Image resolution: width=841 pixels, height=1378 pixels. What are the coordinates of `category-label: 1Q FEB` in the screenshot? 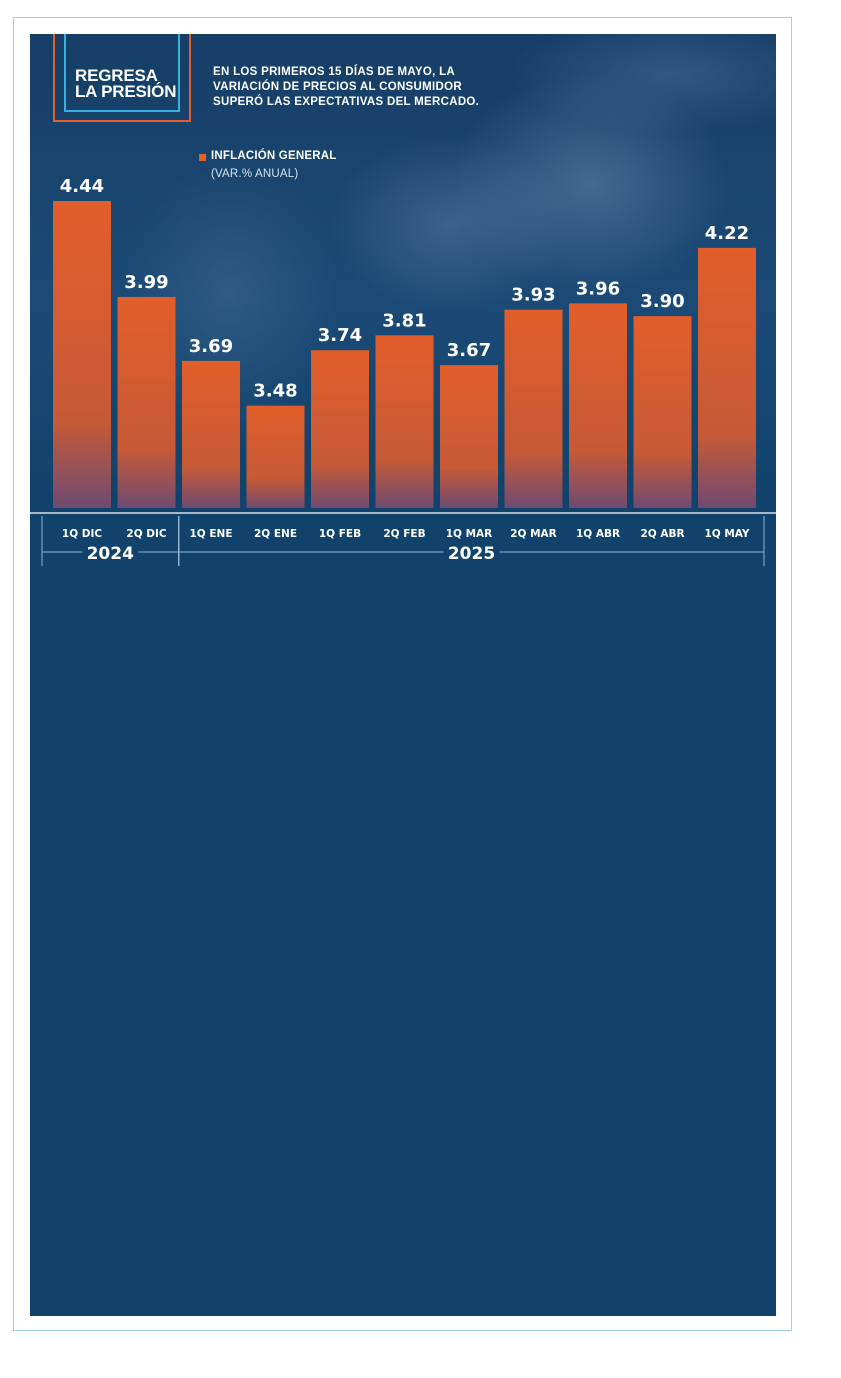 It's located at (340, 534).